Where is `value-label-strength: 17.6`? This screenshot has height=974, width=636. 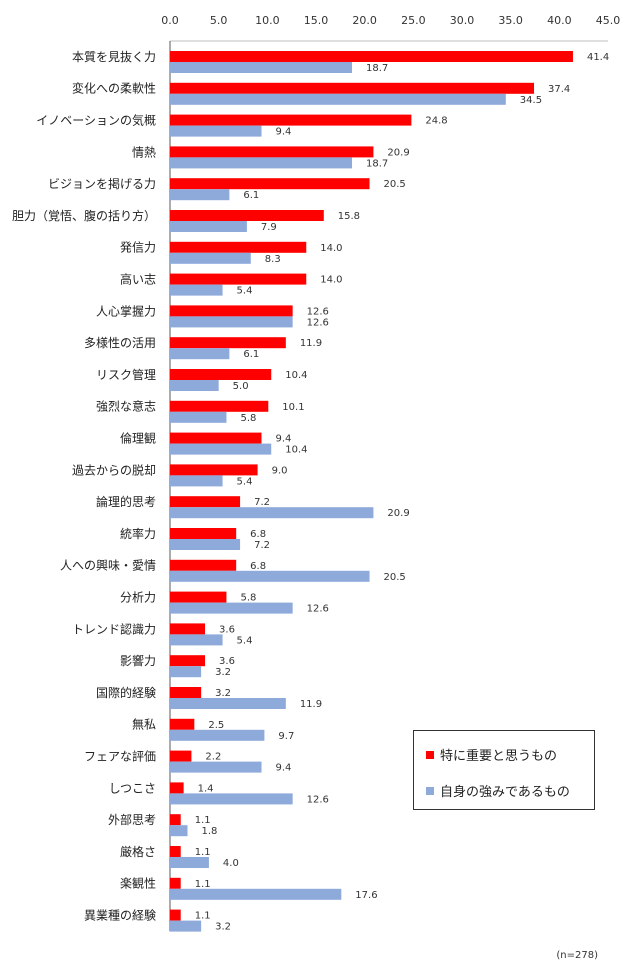 value-label-strength: 17.6 is located at coordinates (366, 895).